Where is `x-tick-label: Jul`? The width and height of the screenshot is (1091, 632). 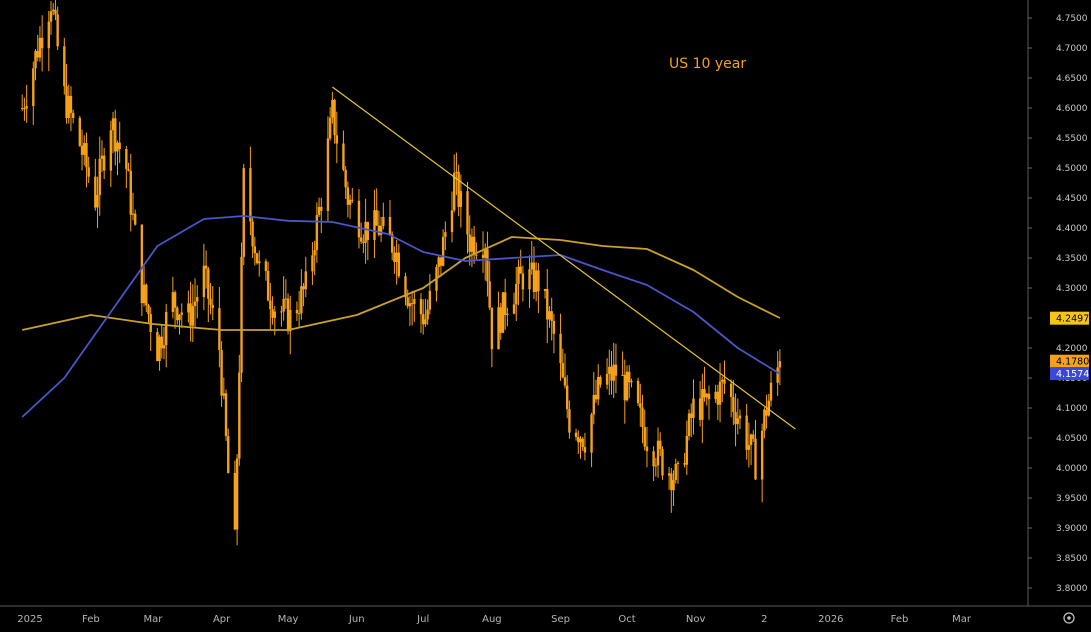 x-tick-label: Jul is located at coordinates (422, 619).